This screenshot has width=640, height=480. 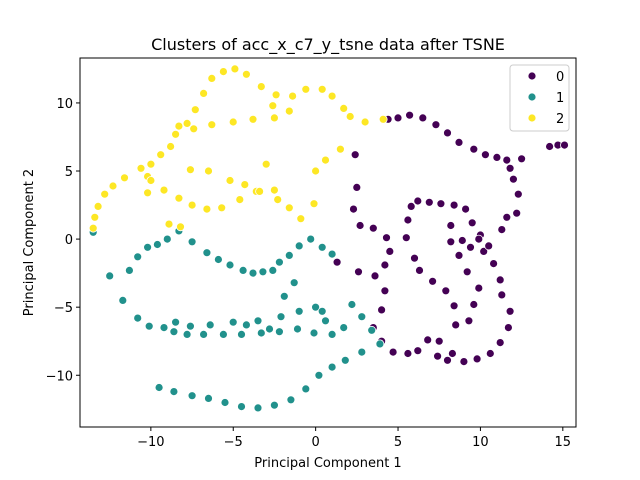 What do you see at coordinates (560, 119) in the screenshot?
I see `legend-label-2: 2` at bounding box center [560, 119].